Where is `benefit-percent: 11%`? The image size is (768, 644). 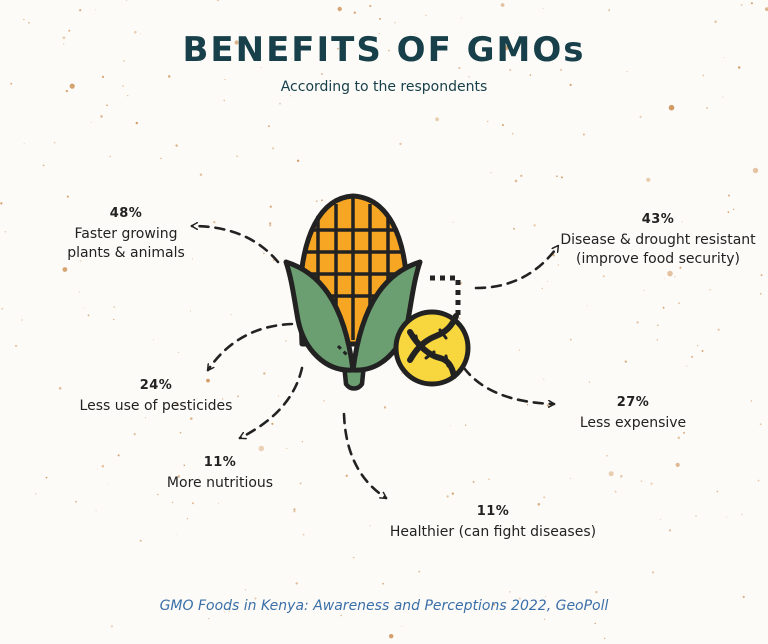
benefit-percent: 11% is located at coordinates (220, 462).